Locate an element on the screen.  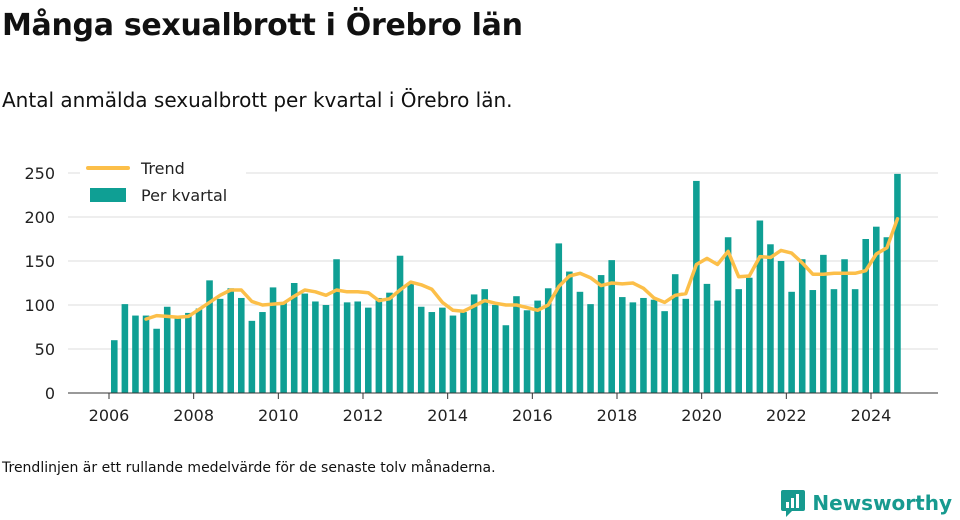
x-tick-label: 2006 is located at coordinates (109, 415).